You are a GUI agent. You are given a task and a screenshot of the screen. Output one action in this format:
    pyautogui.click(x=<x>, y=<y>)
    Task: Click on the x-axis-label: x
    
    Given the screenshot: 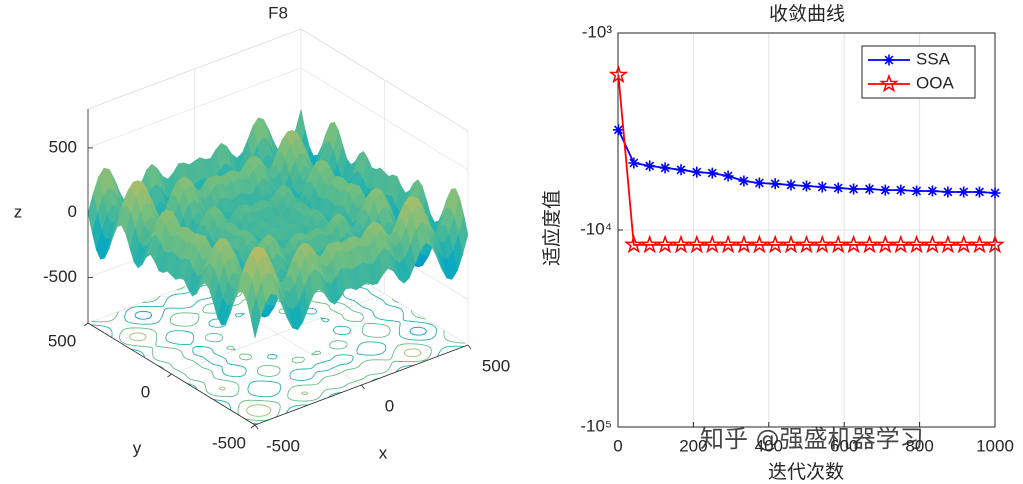 What is the action you would take?
    pyautogui.click(x=383, y=452)
    